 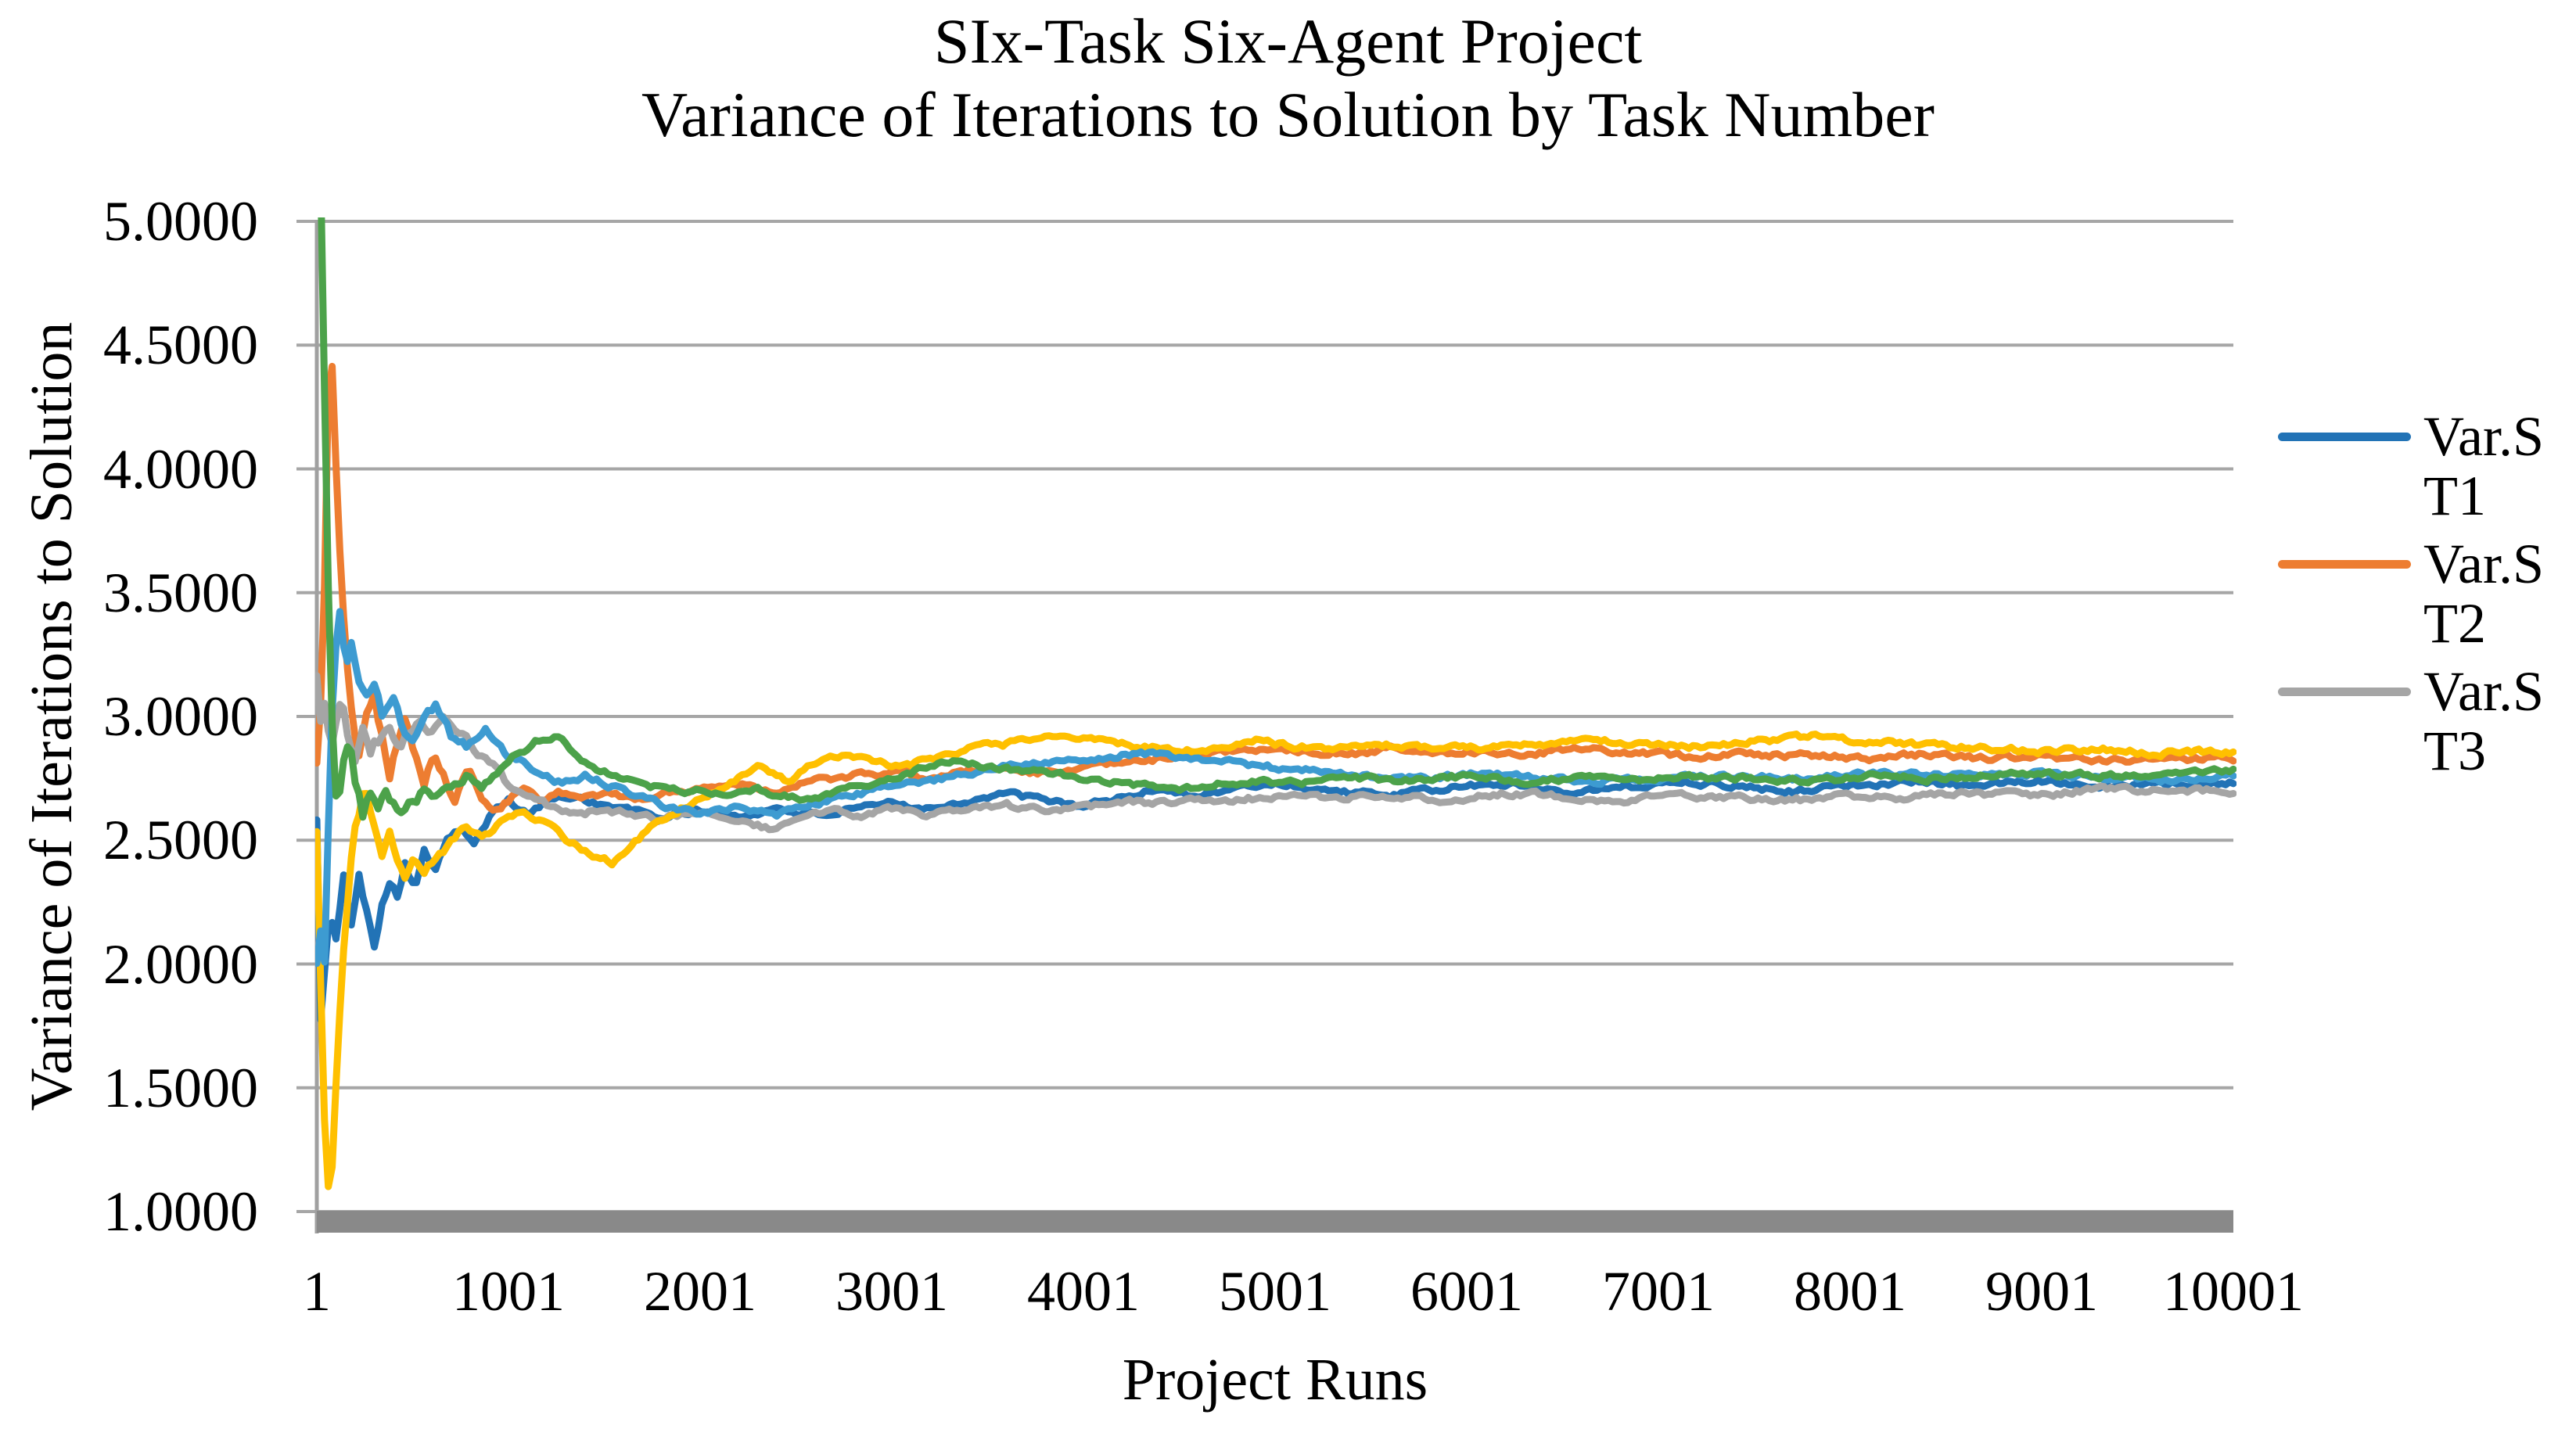 What do you see at coordinates (1275, 1291) in the screenshot?
I see `x-axis-tick-label: 5001` at bounding box center [1275, 1291].